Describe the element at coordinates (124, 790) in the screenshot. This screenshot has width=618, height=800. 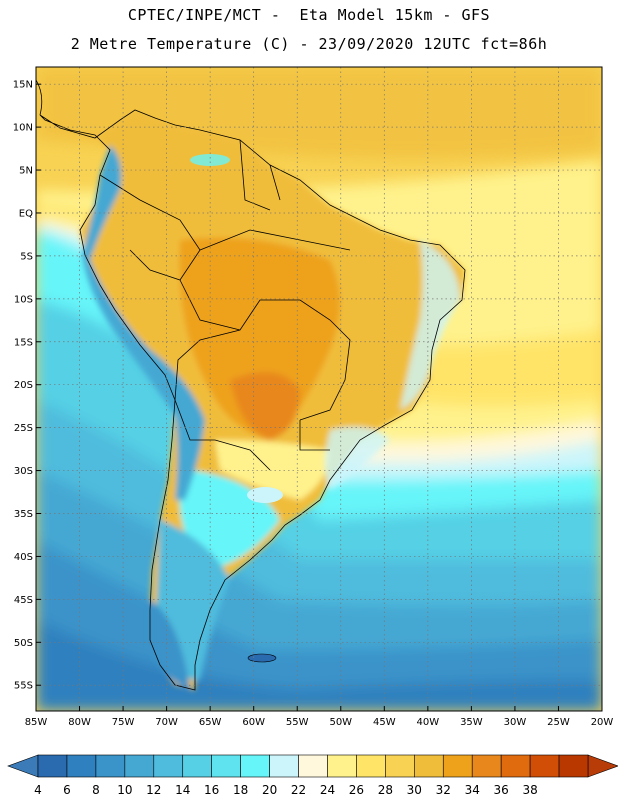
I see `colorbar-level-label: 10` at that location.